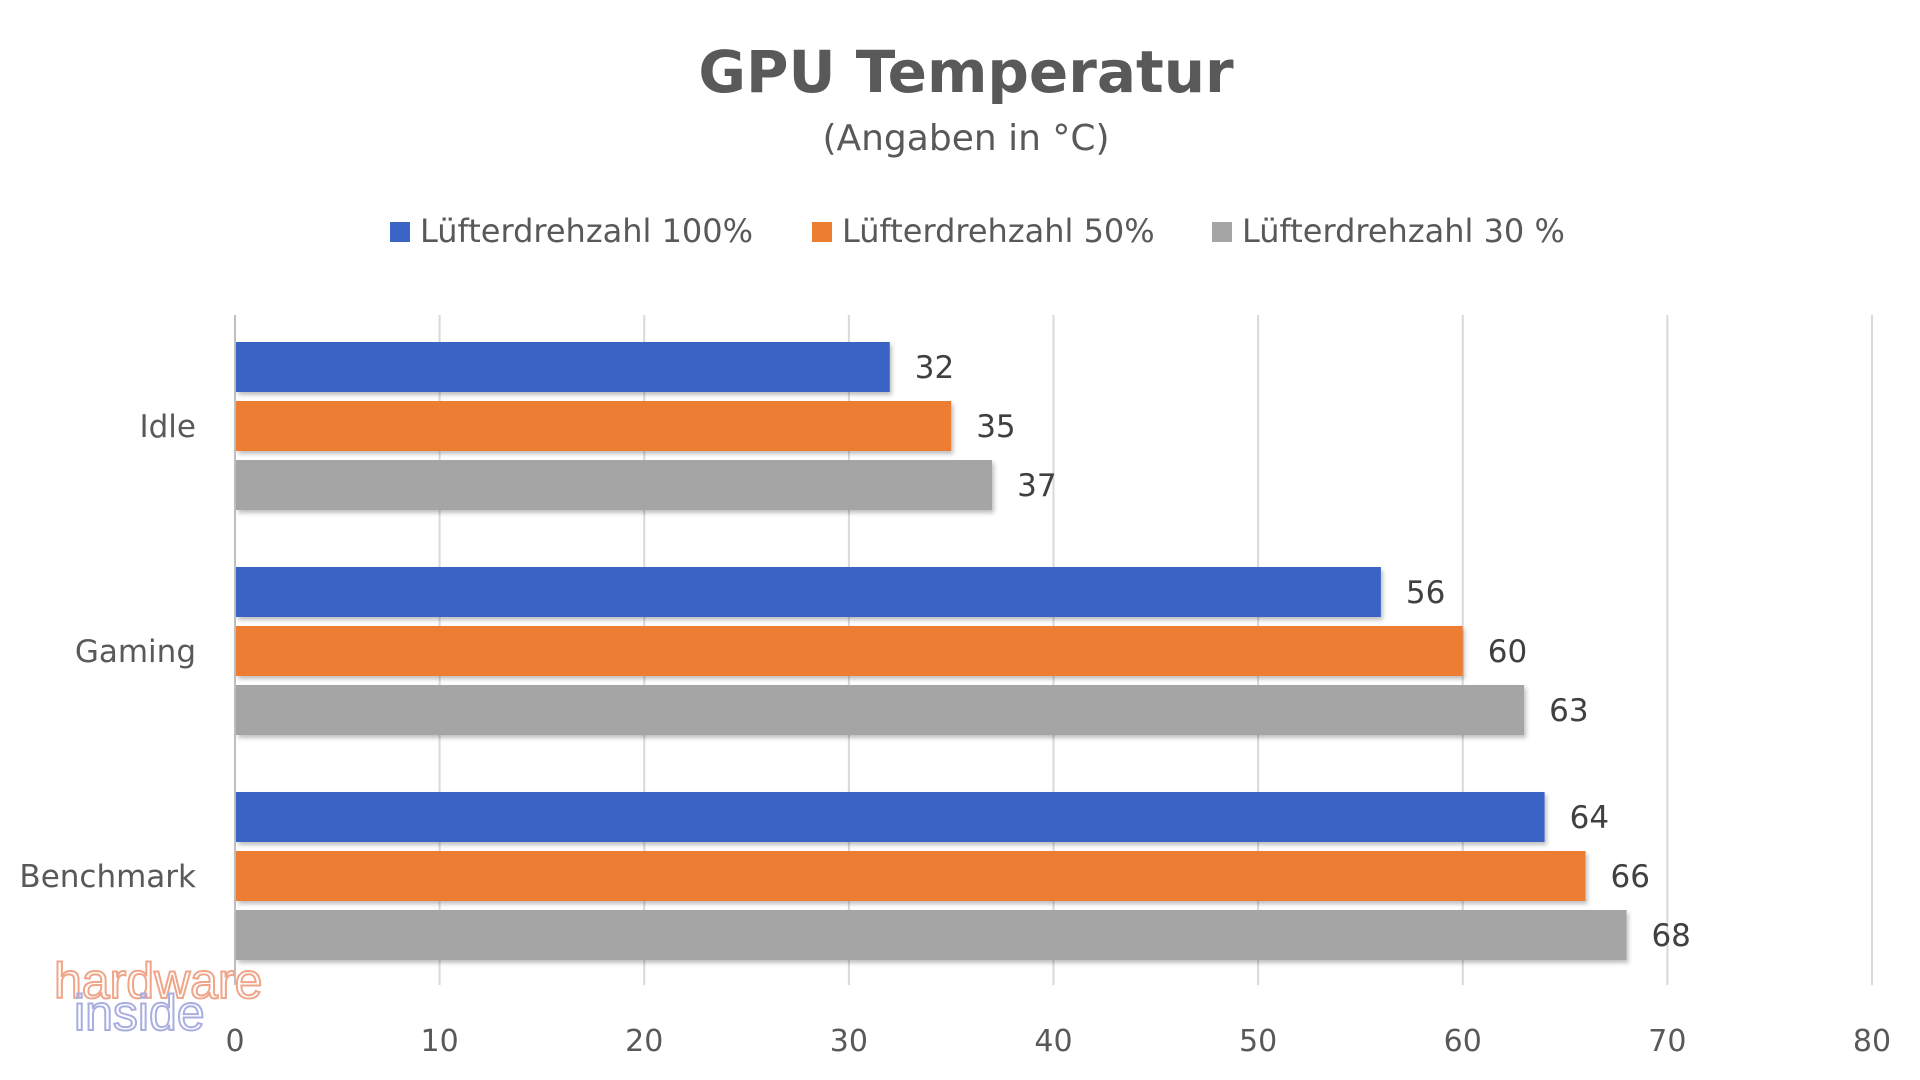  I want to click on x-tick-label-10: 10, so click(440, 1041).